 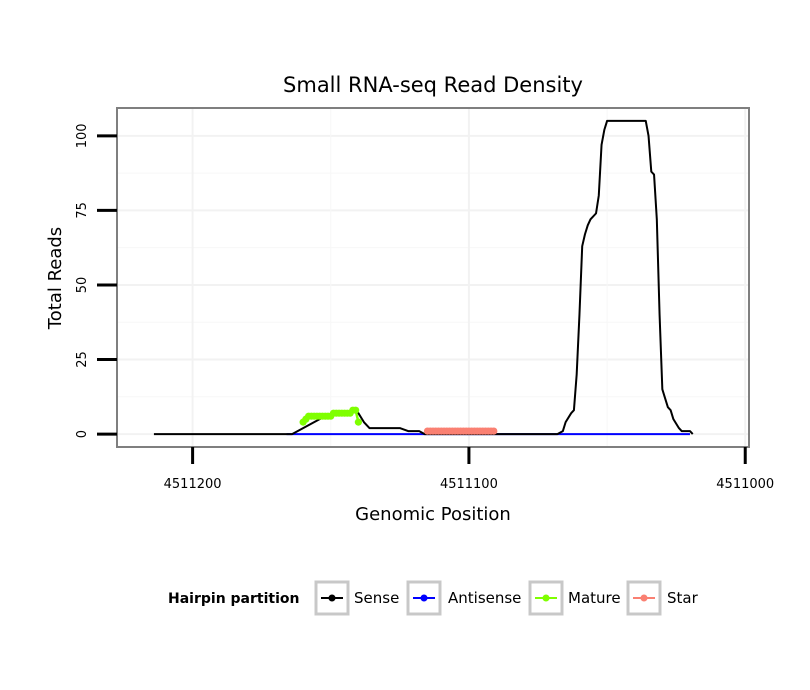 I want to click on y-axis-title: Total Reads, so click(x=55, y=278).